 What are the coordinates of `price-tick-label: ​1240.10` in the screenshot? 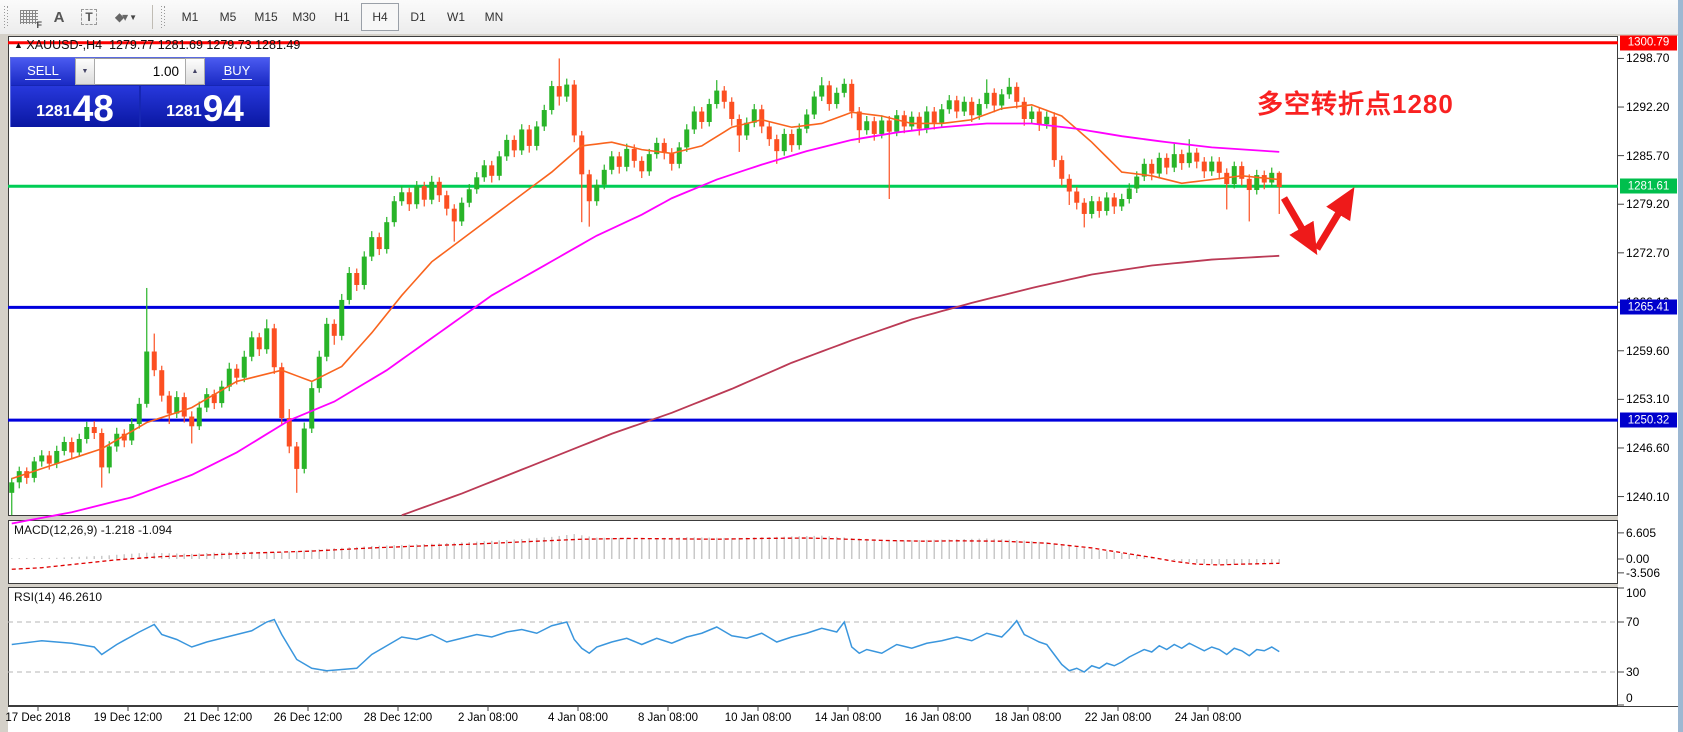 It's located at (1648, 496).